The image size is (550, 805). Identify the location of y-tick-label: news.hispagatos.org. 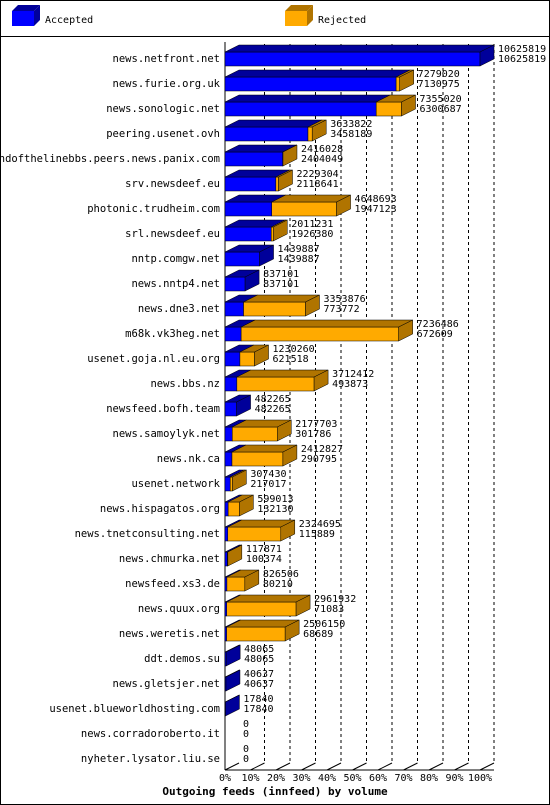
(160, 509).